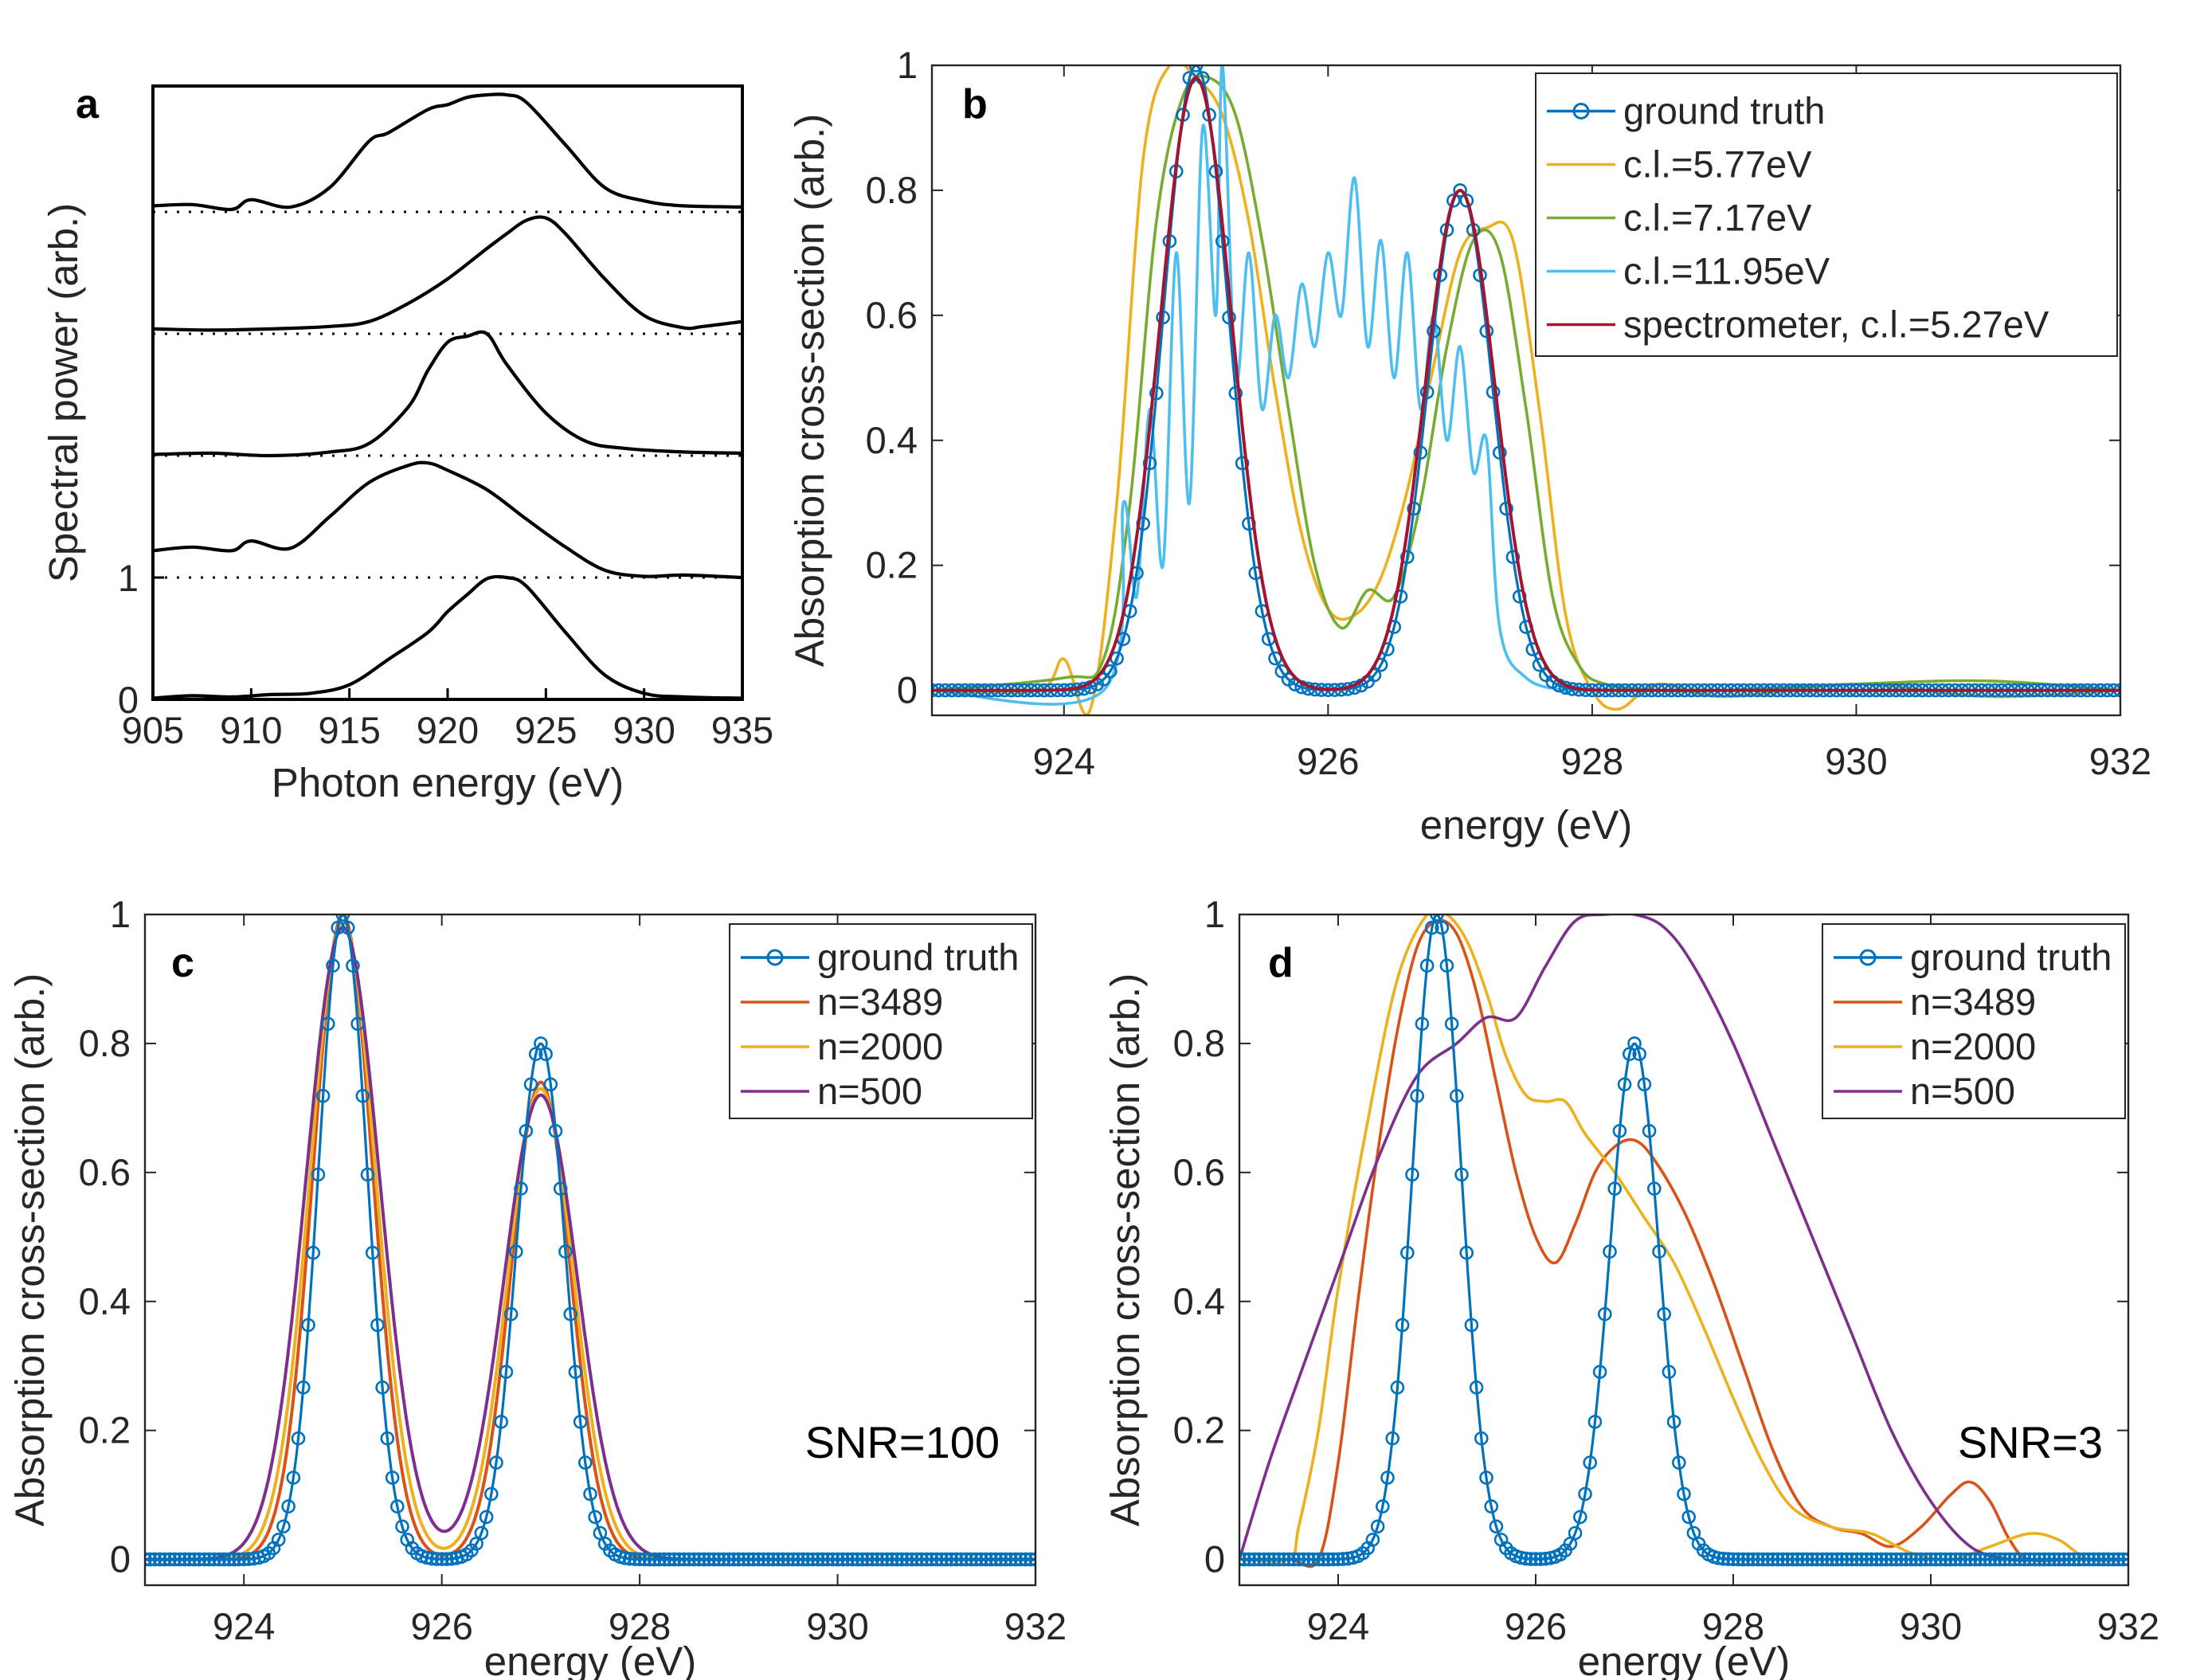  What do you see at coordinates (251, 730) in the screenshot?
I see `x-tick-label: 910` at bounding box center [251, 730].